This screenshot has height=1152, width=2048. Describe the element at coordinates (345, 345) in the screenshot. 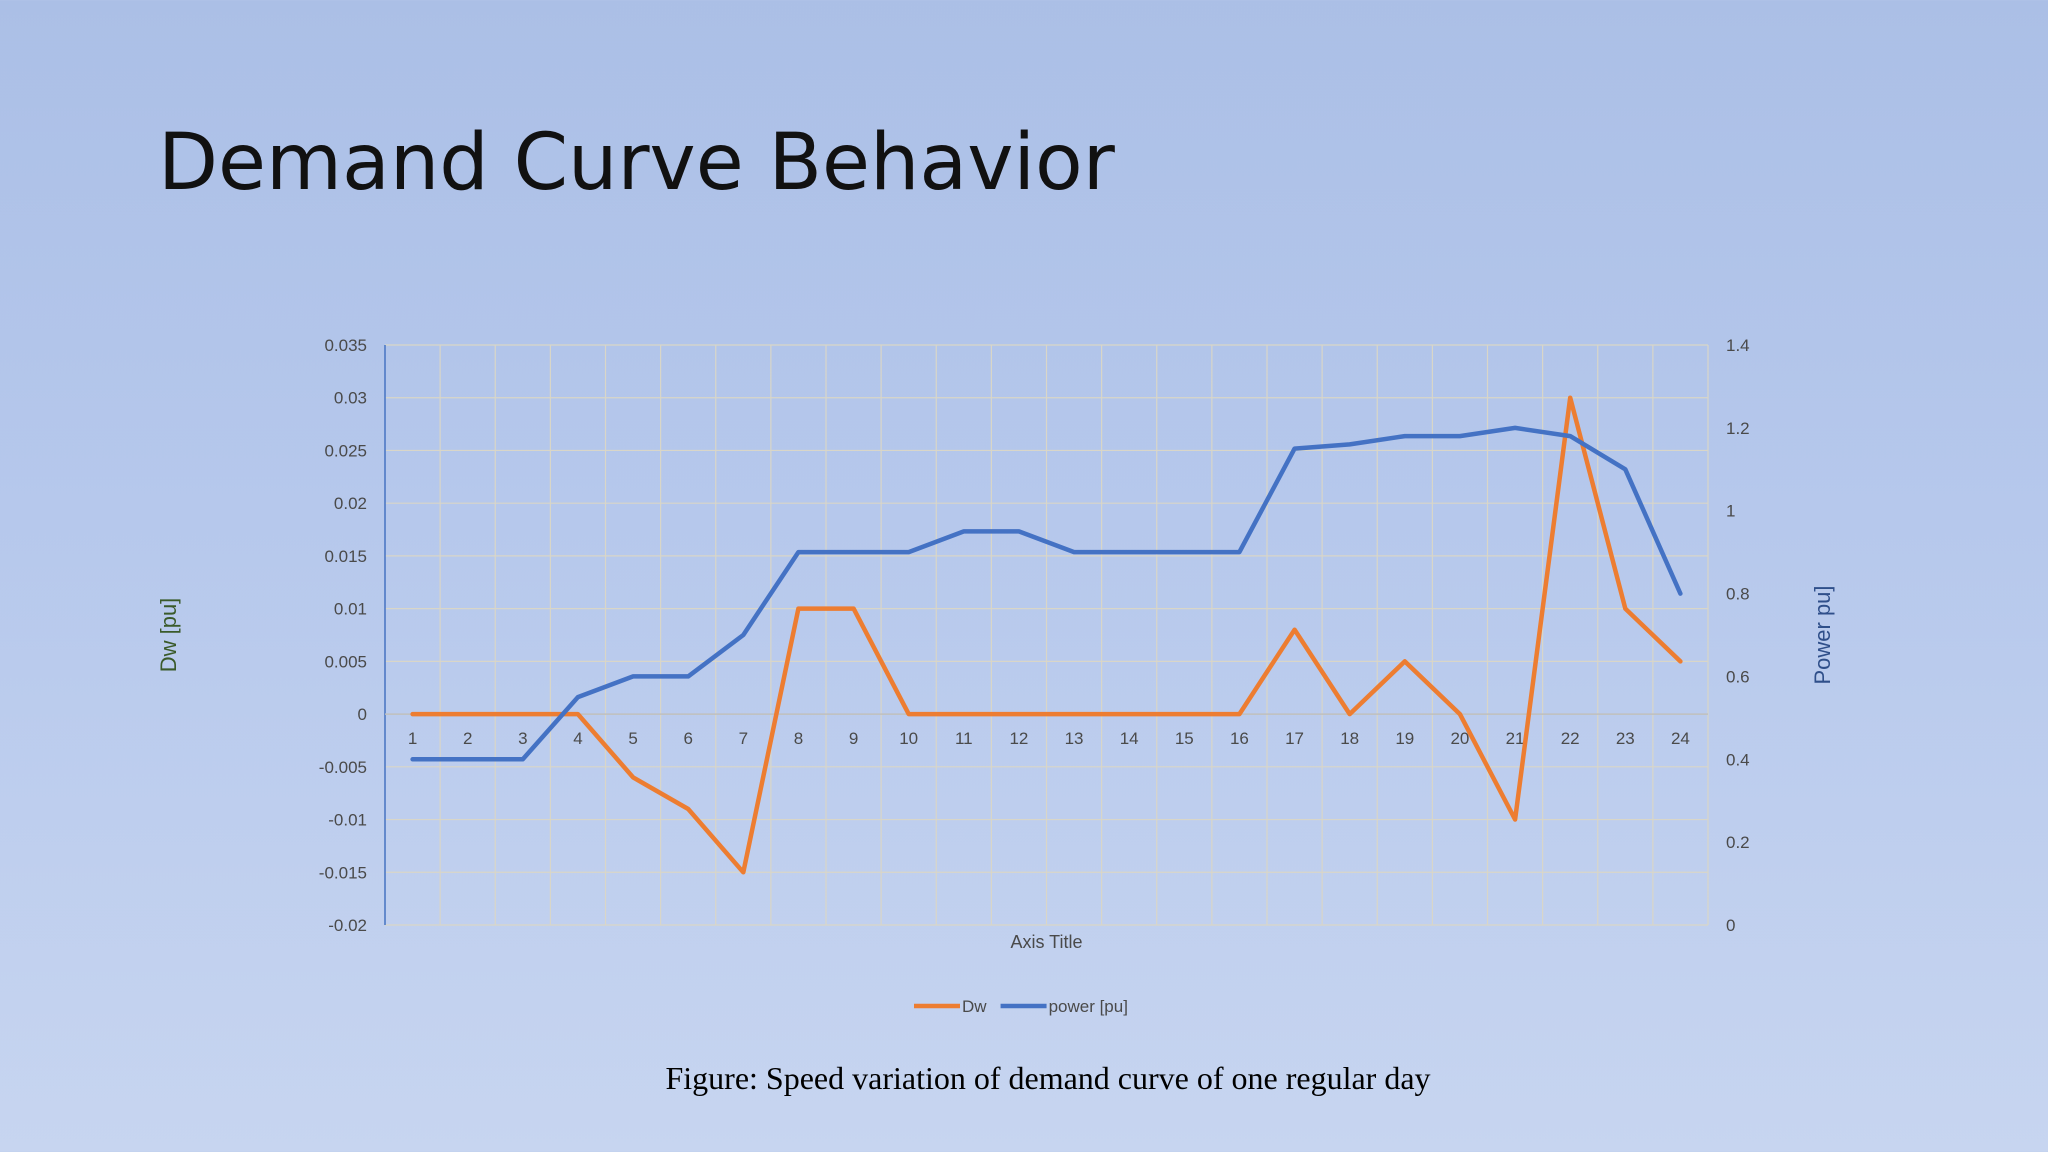

I see `left-tick-label: 0.035` at that location.